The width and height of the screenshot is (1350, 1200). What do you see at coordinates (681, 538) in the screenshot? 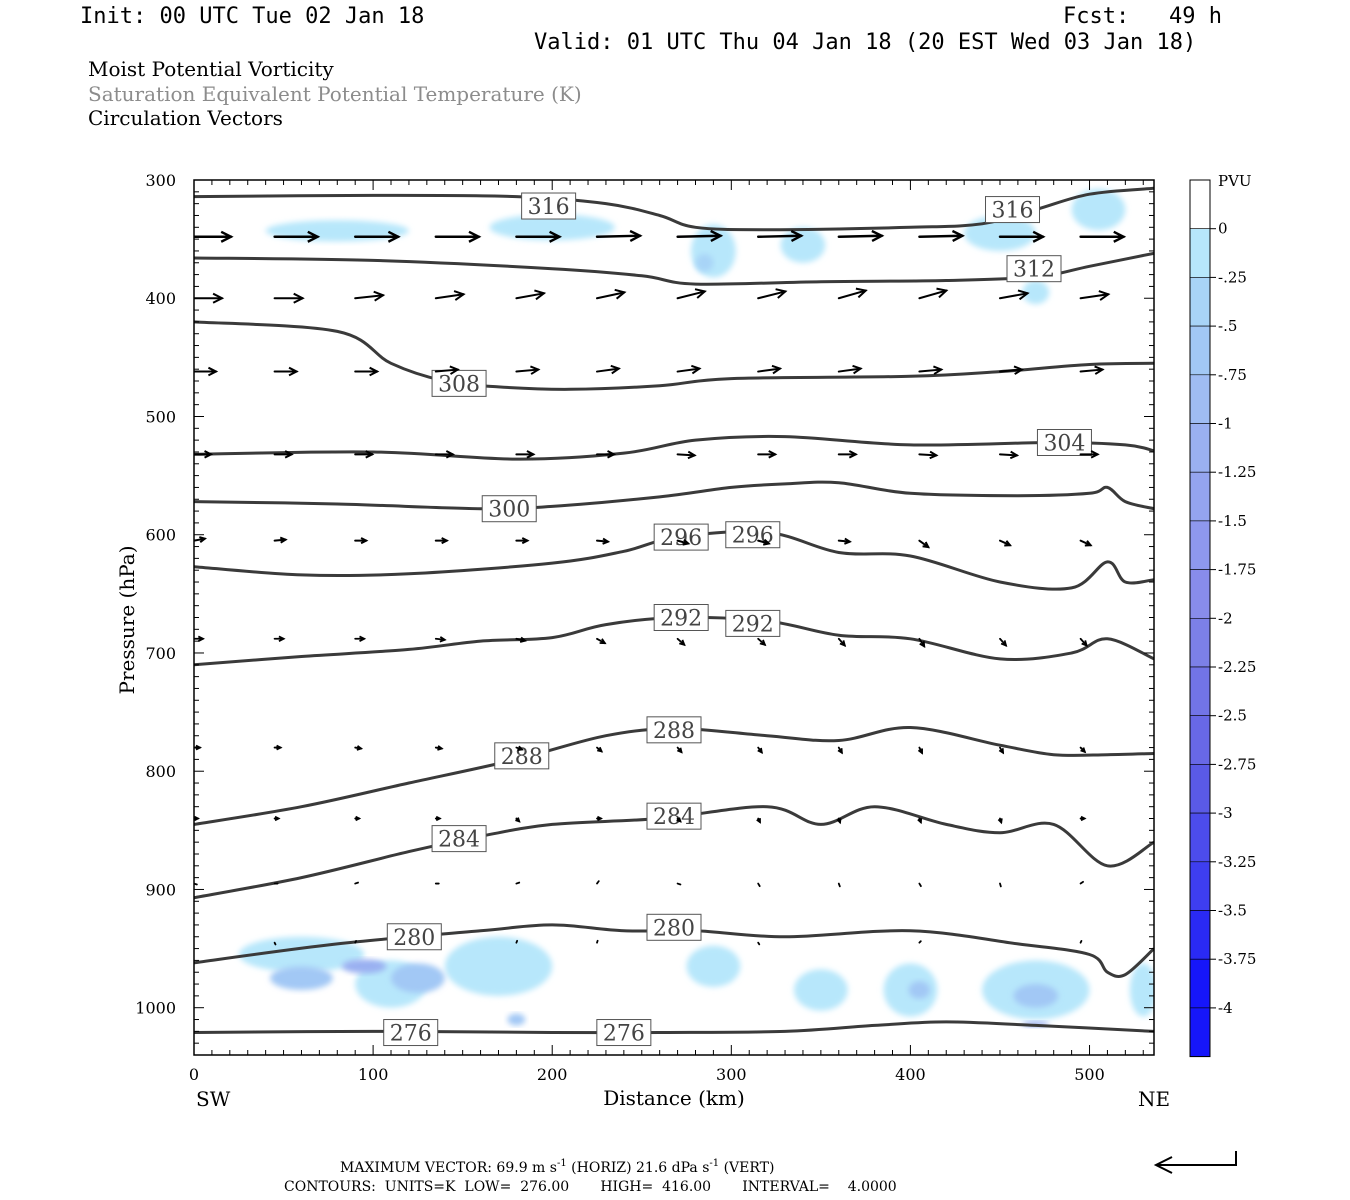
I see `contour-label-296: 296` at bounding box center [681, 538].